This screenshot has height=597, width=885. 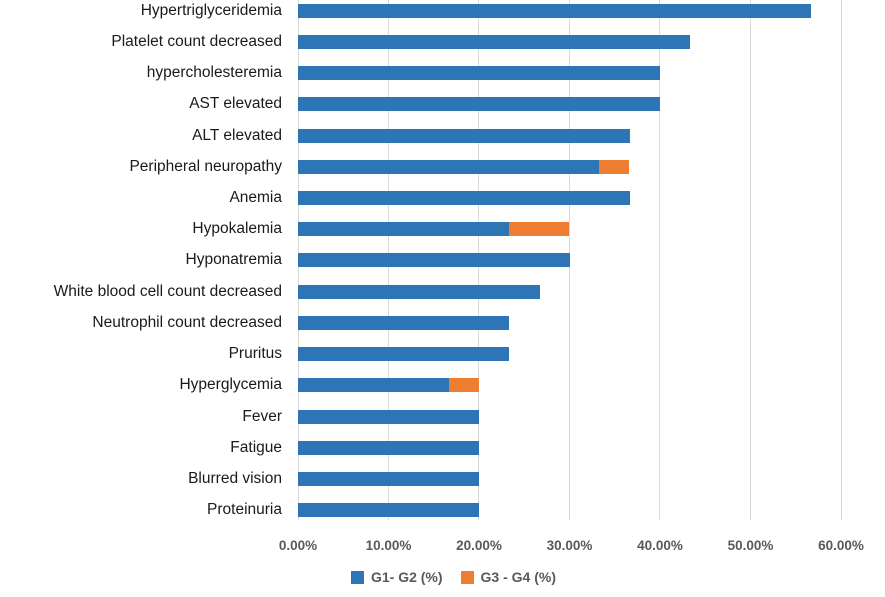 What do you see at coordinates (256, 447) in the screenshot?
I see `category-label: Fatigue` at bounding box center [256, 447].